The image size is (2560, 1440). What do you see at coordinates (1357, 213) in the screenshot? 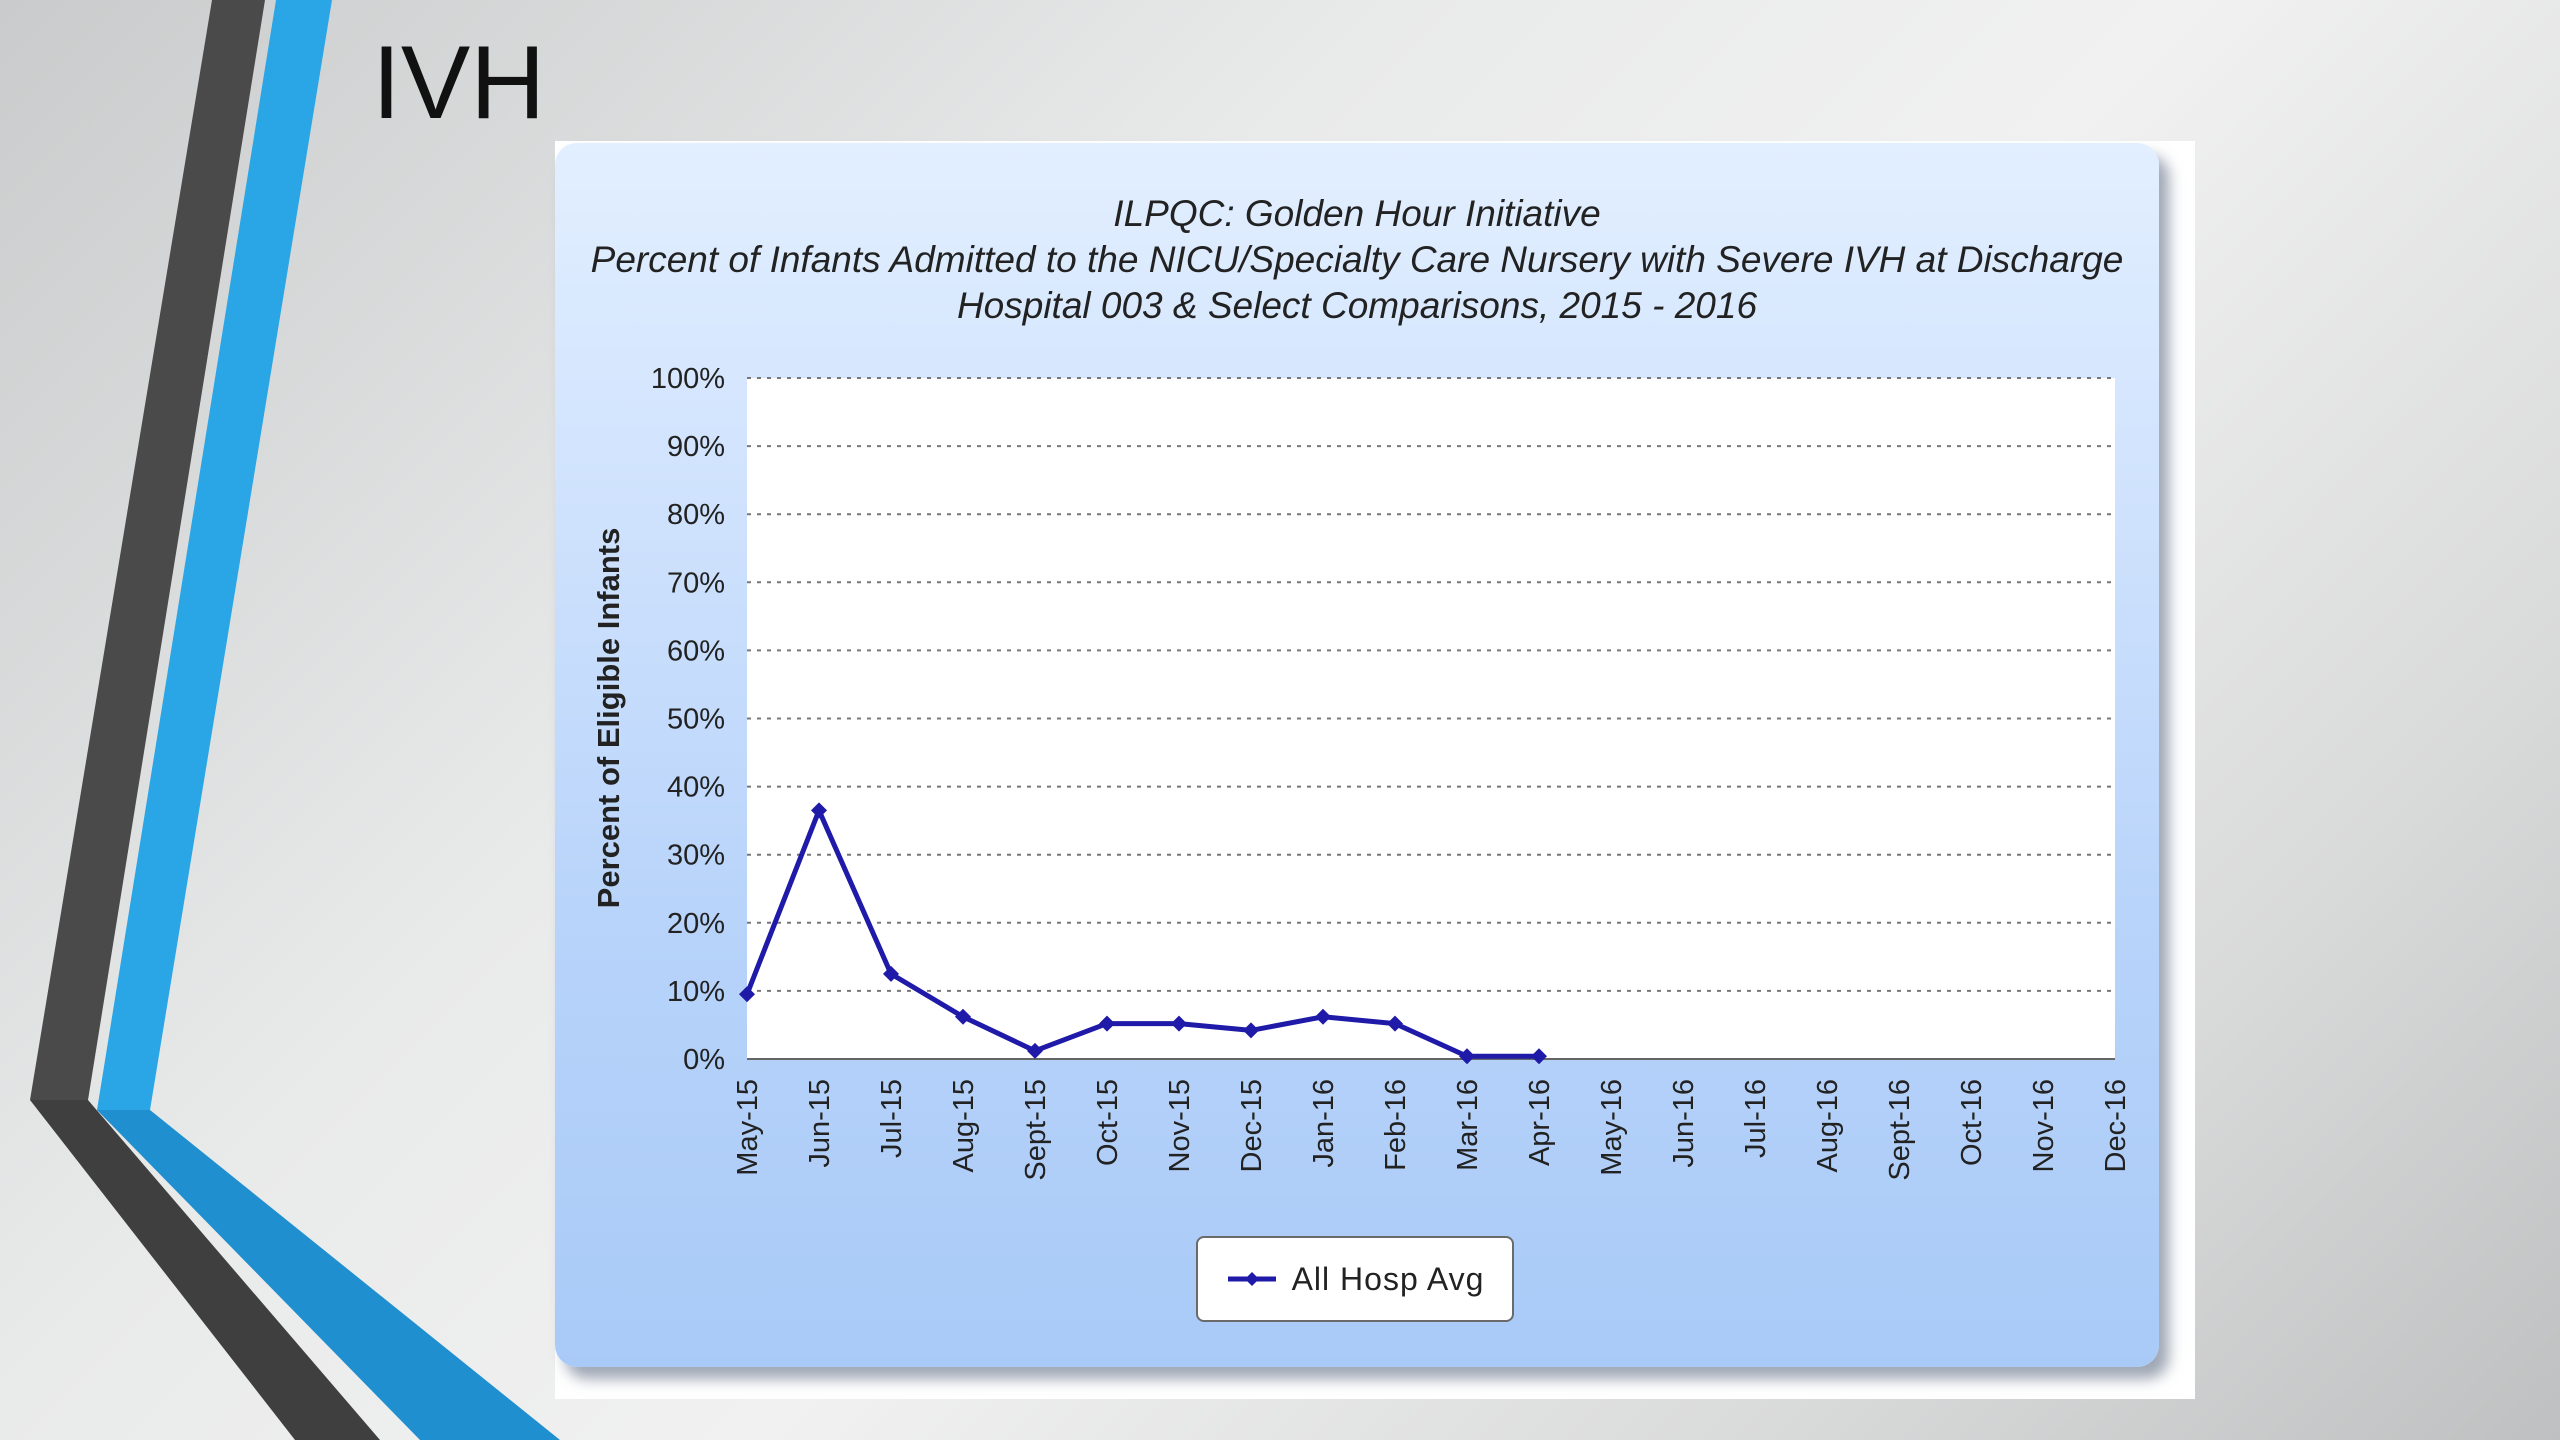
I see `chart-title: ILPQC: Golden Hour Initiative` at bounding box center [1357, 213].